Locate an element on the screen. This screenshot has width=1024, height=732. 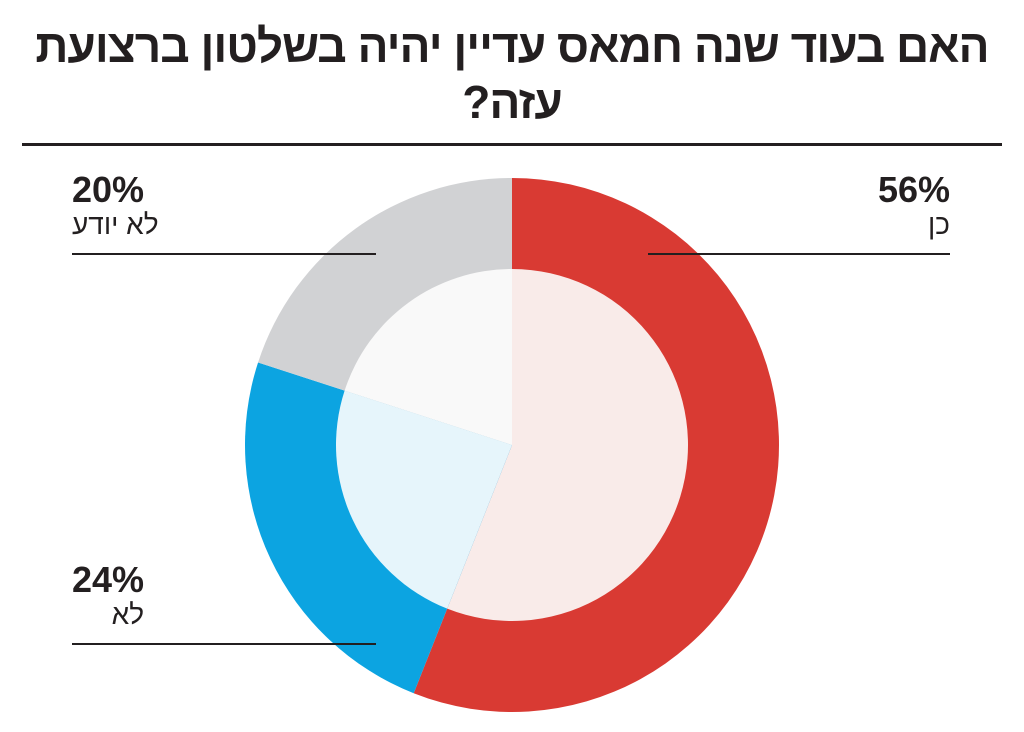
title-divider is located at coordinates (512, 144).